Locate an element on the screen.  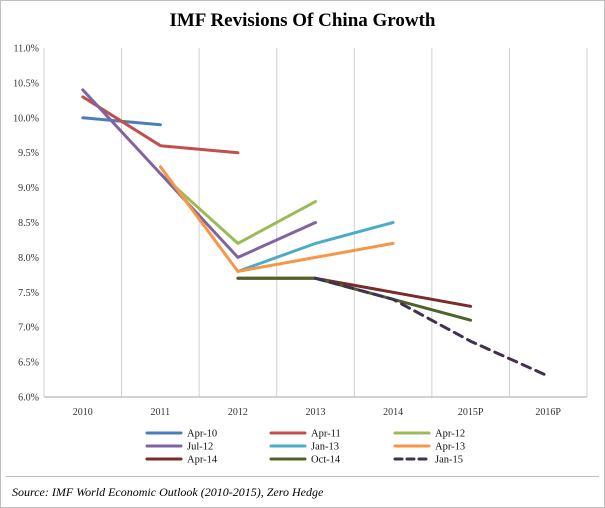
y-tick-label: 7.0% is located at coordinates (28, 328).